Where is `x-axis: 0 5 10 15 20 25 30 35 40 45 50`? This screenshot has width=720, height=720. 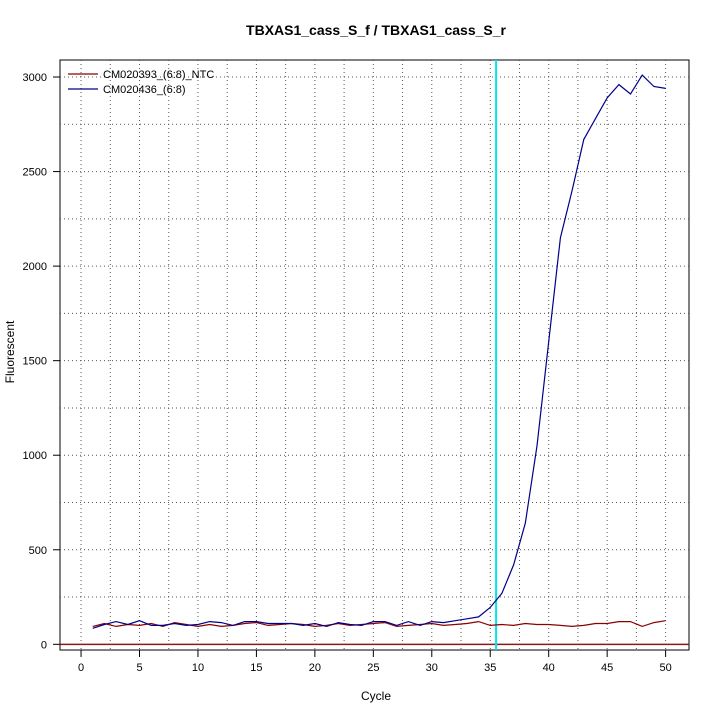
x-axis: 0 5 10 15 20 25 30 35 40 45 50 is located at coordinates (375, 662).